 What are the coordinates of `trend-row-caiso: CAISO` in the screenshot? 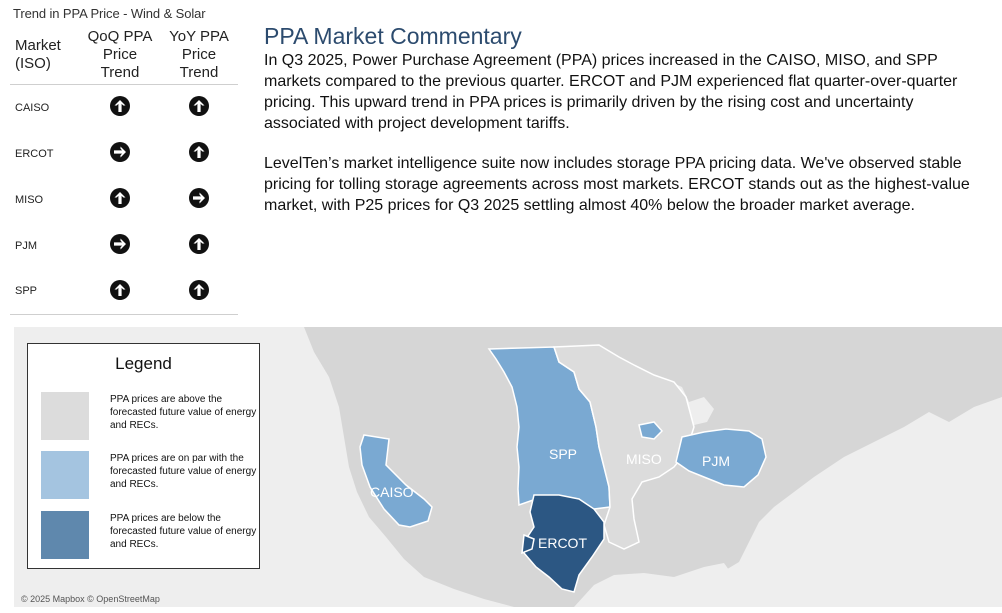 It's located at (124, 108).